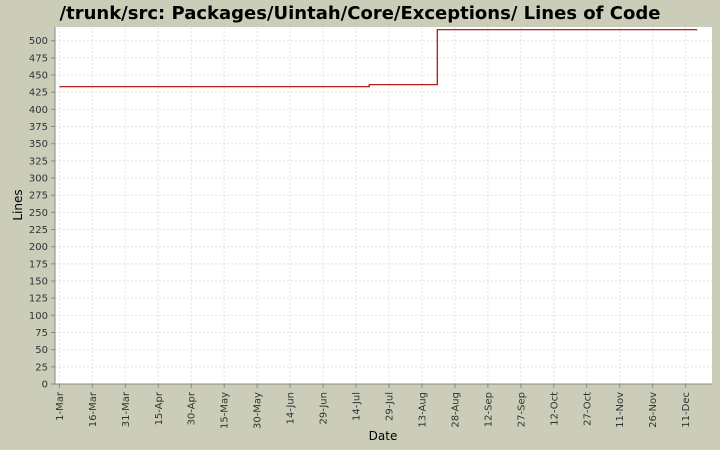  I want to click on y-tick-label: 200, so click(38, 247).